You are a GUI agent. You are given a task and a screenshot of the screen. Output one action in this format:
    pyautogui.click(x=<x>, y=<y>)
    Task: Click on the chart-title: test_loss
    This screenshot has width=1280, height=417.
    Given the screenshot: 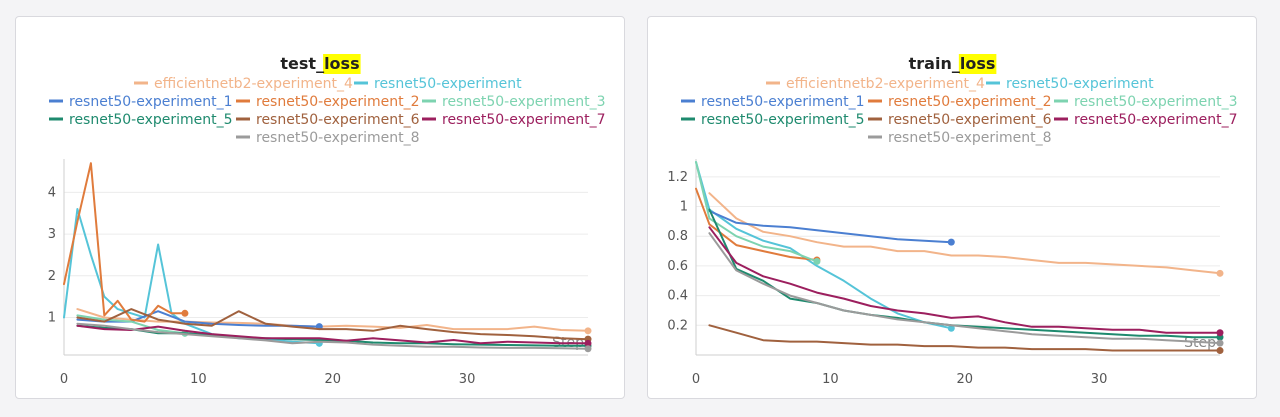 What is the action you would take?
    pyautogui.click(x=319, y=63)
    